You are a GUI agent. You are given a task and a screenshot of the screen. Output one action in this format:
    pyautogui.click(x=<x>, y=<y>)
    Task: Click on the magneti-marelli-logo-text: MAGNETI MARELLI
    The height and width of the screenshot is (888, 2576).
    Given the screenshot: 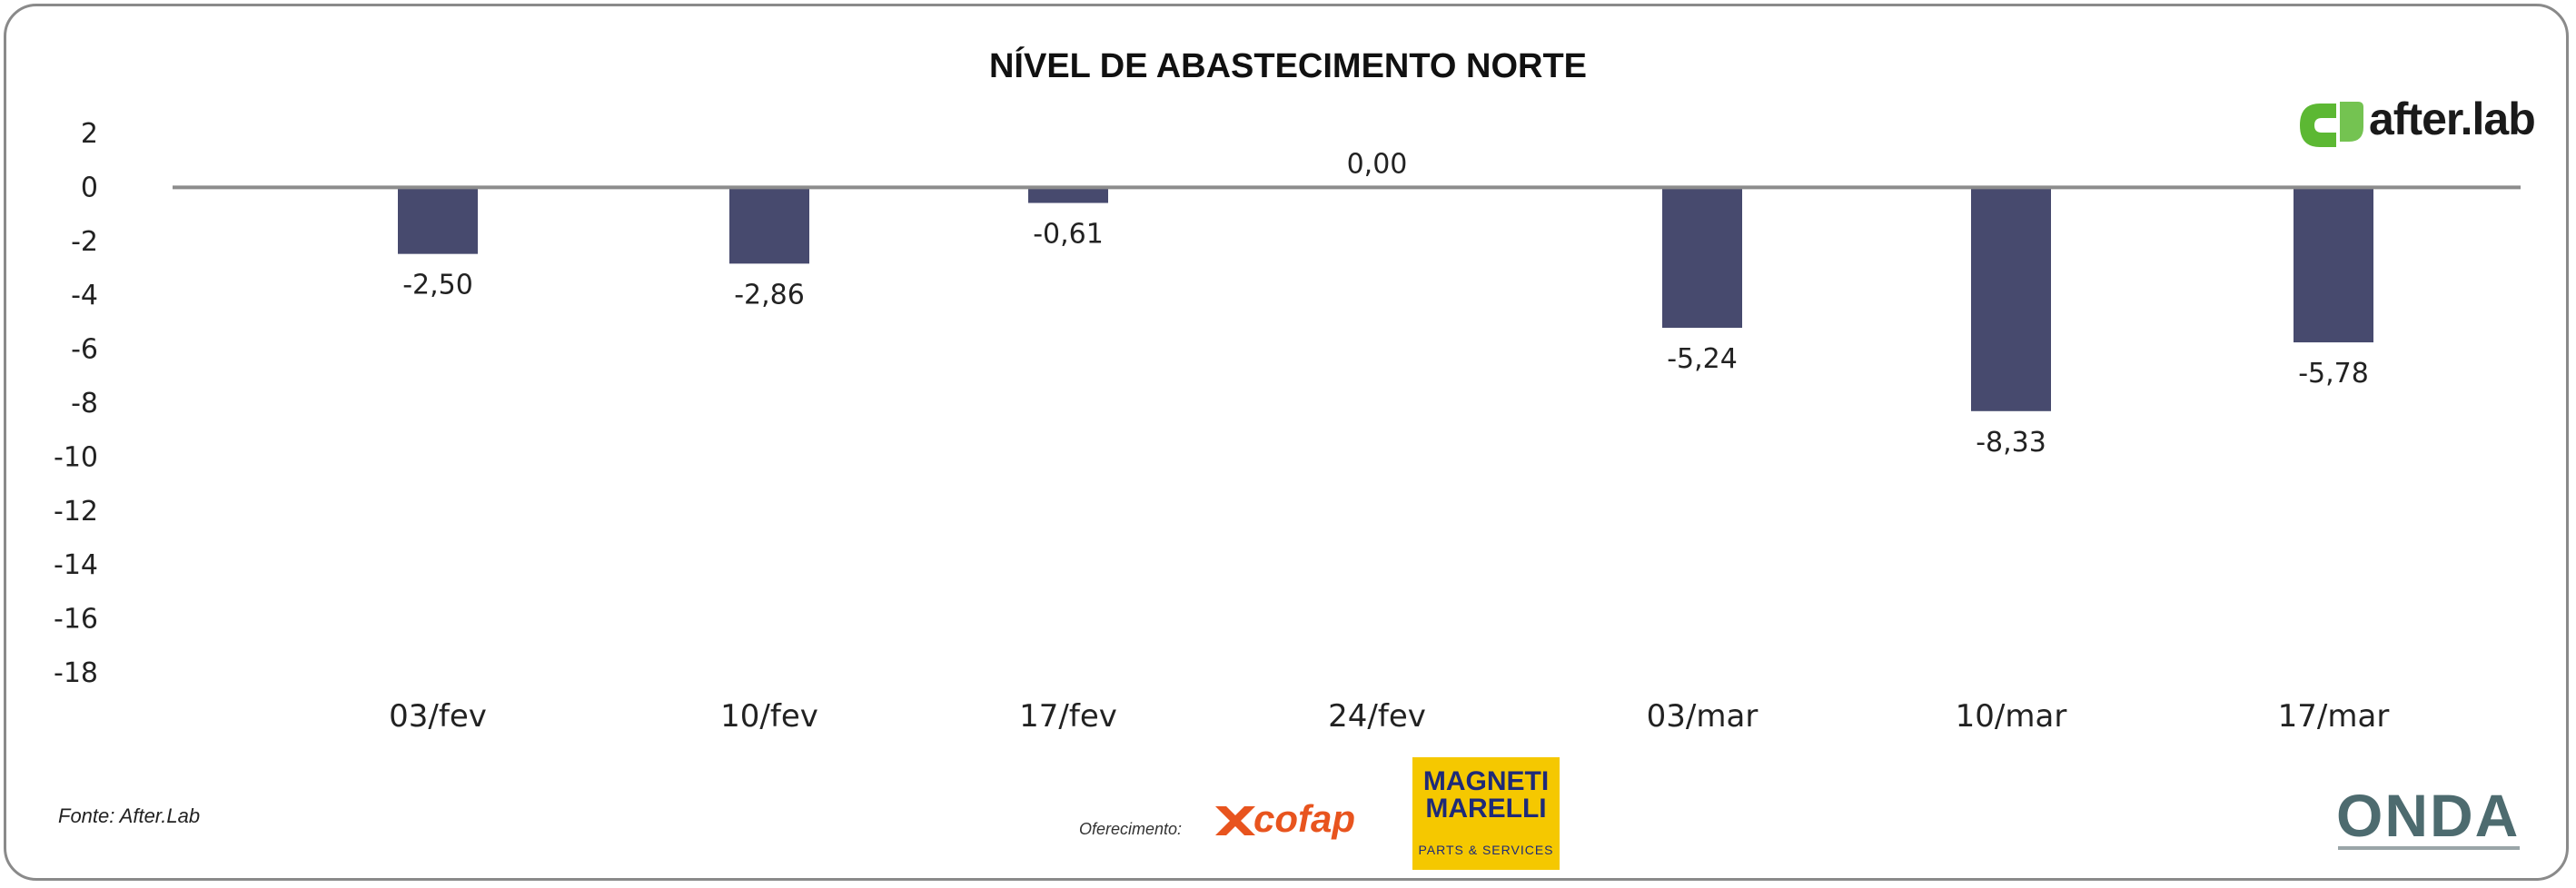 What is the action you would take?
    pyautogui.click(x=1486, y=795)
    